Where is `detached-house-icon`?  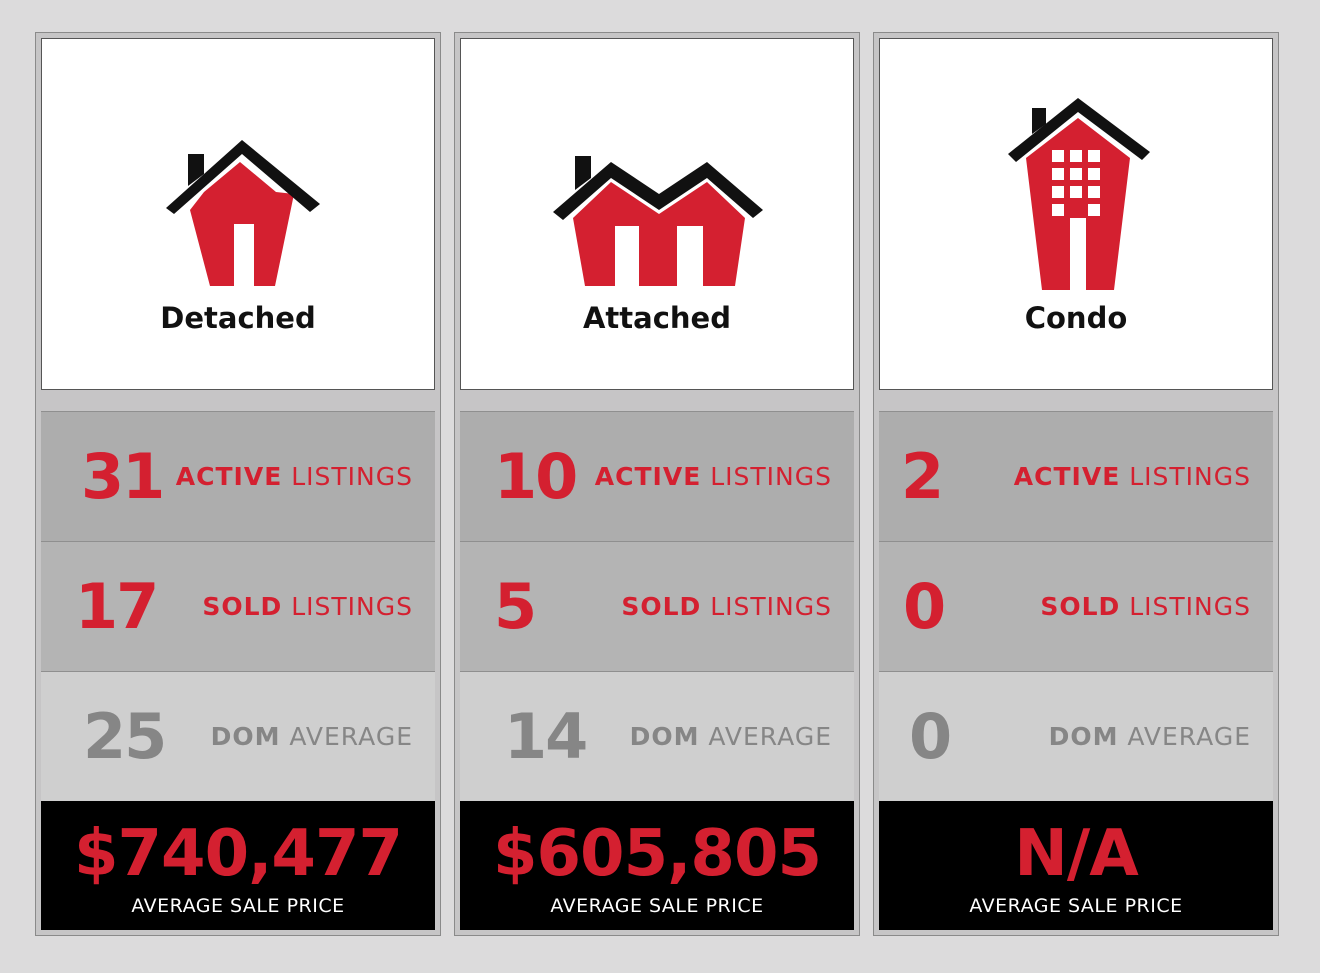
detached-house-icon is located at coordinates (243, 213).